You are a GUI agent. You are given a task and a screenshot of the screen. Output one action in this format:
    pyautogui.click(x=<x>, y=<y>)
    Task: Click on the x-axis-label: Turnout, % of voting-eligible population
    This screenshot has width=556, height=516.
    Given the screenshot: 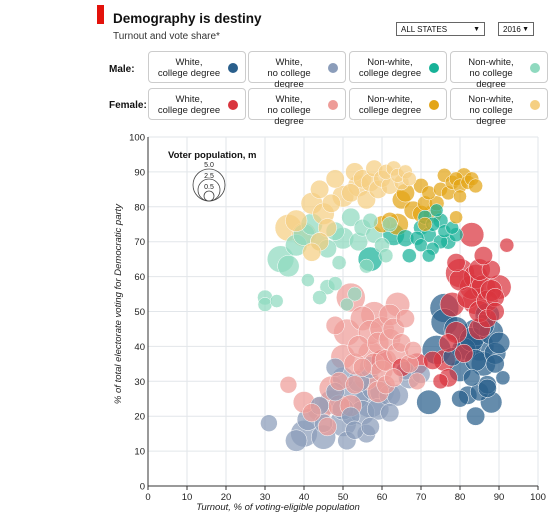 What is the action you would take?
    pyautogui.click(x=278, y=507)
    